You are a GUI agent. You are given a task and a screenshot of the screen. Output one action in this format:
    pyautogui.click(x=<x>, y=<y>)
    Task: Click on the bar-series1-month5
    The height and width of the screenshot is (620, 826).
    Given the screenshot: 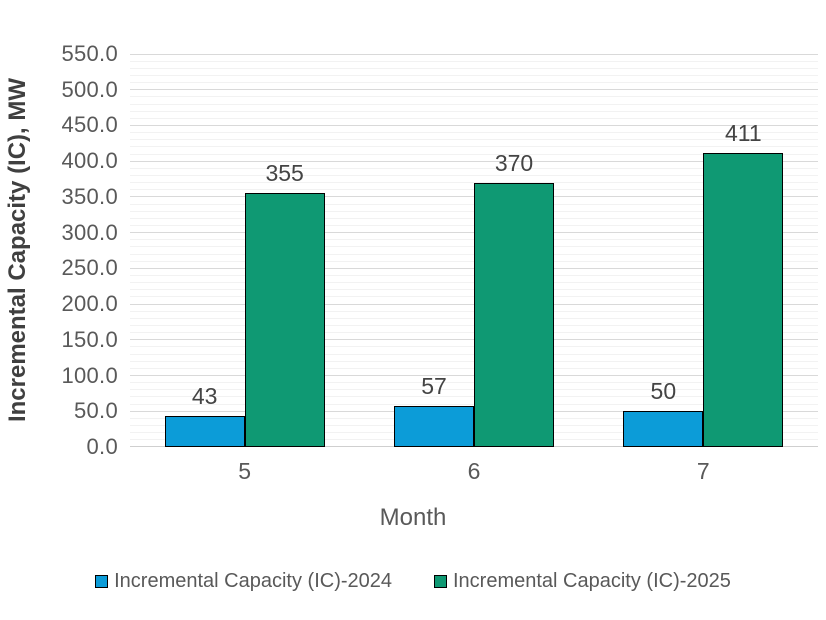 What is the action you would take?
    pyautogui.click(x=204, y=431)
    